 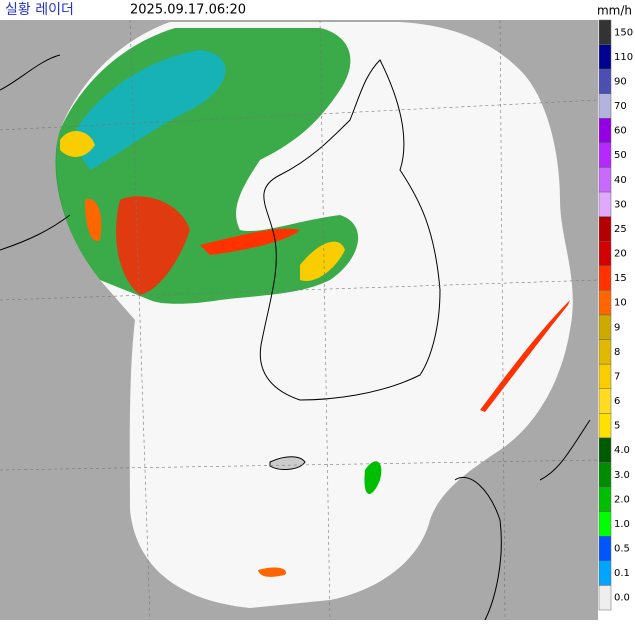 What do you see at coordinates (188, 10) in the screenshot?
I see `timestamp: 2025.09.17.06:20` at bounding box center [188, 10].